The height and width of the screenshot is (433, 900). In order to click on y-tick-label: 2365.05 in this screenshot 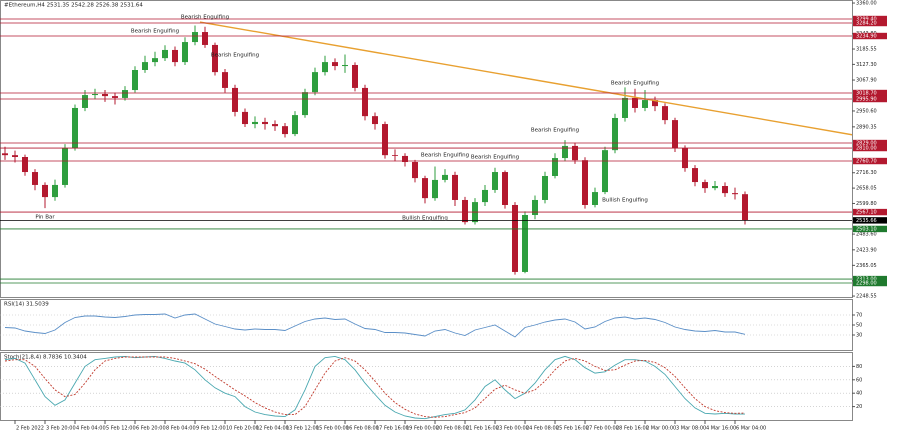, I will do `click(866, 266)`.